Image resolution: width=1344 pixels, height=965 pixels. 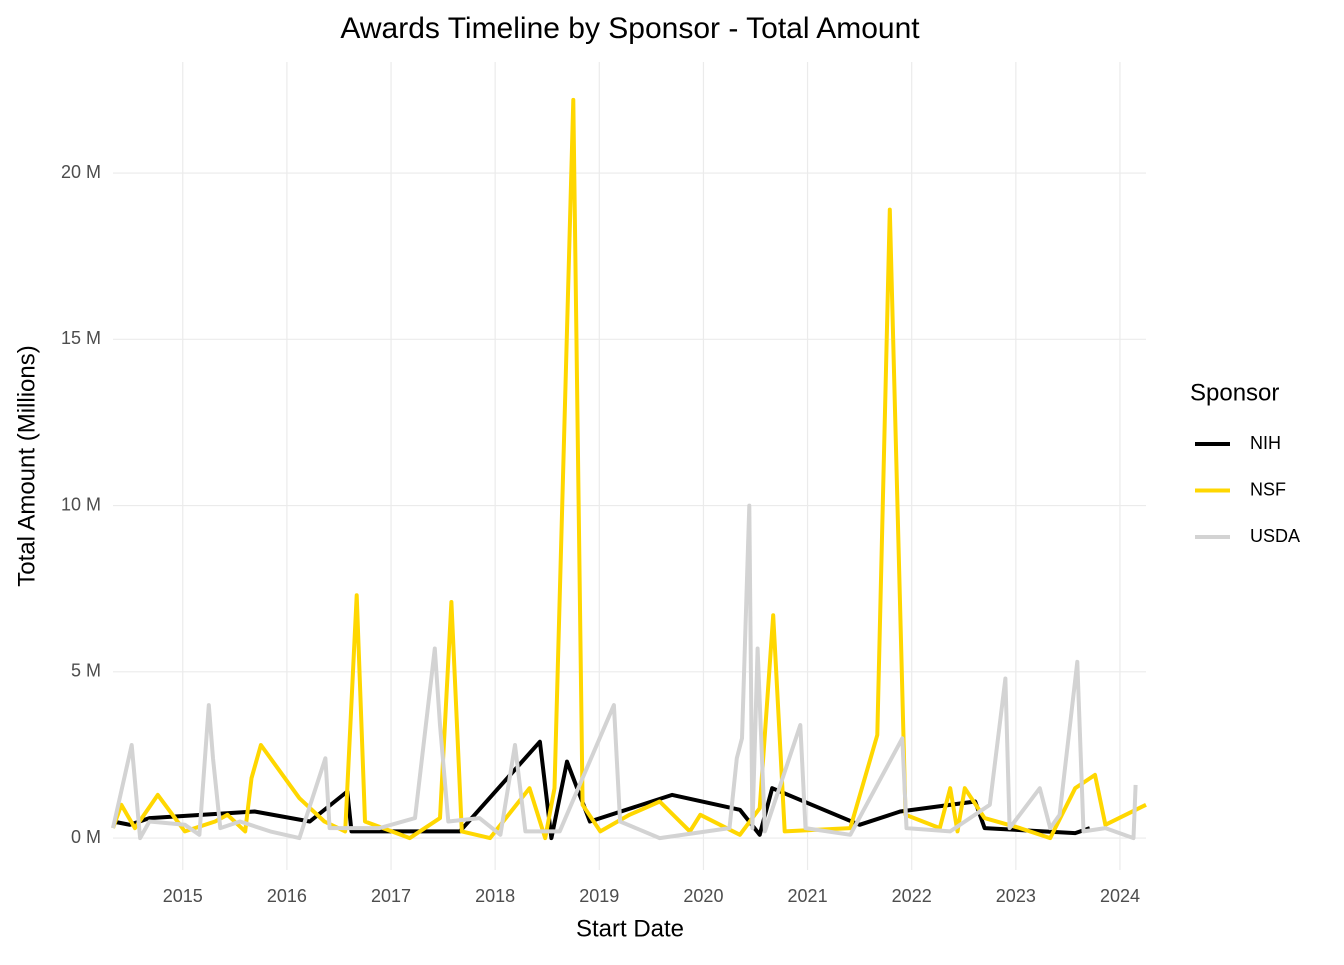 What do you see at coordinates (1234, 392) in the screenshot?
I see `legend-title: Sponsor` at bounding box center [1234, 392].